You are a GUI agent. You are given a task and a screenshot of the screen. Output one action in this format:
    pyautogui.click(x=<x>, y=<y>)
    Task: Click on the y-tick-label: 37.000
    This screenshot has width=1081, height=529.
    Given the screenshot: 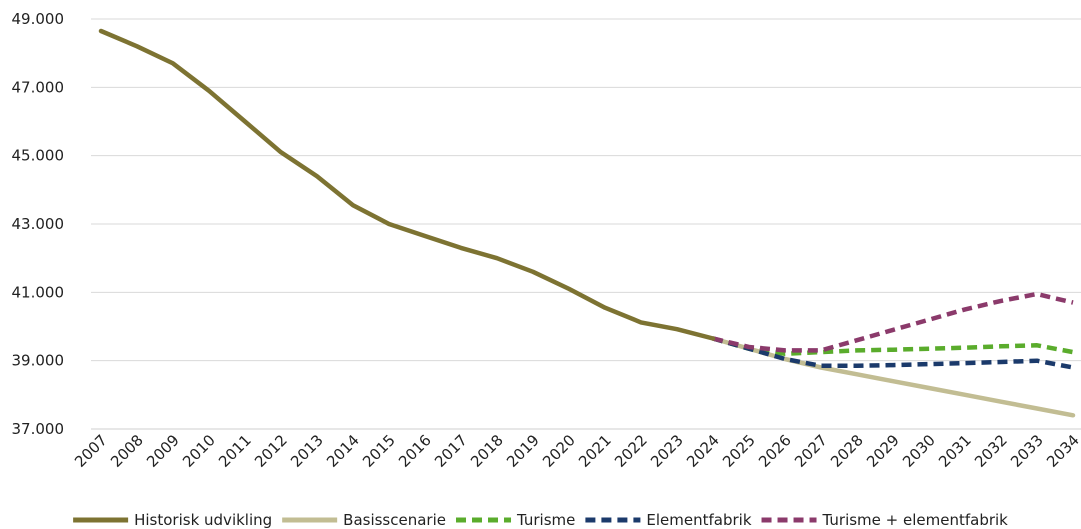 What is the action you would take?
    pyautogui.click(x=38, y=429)
    